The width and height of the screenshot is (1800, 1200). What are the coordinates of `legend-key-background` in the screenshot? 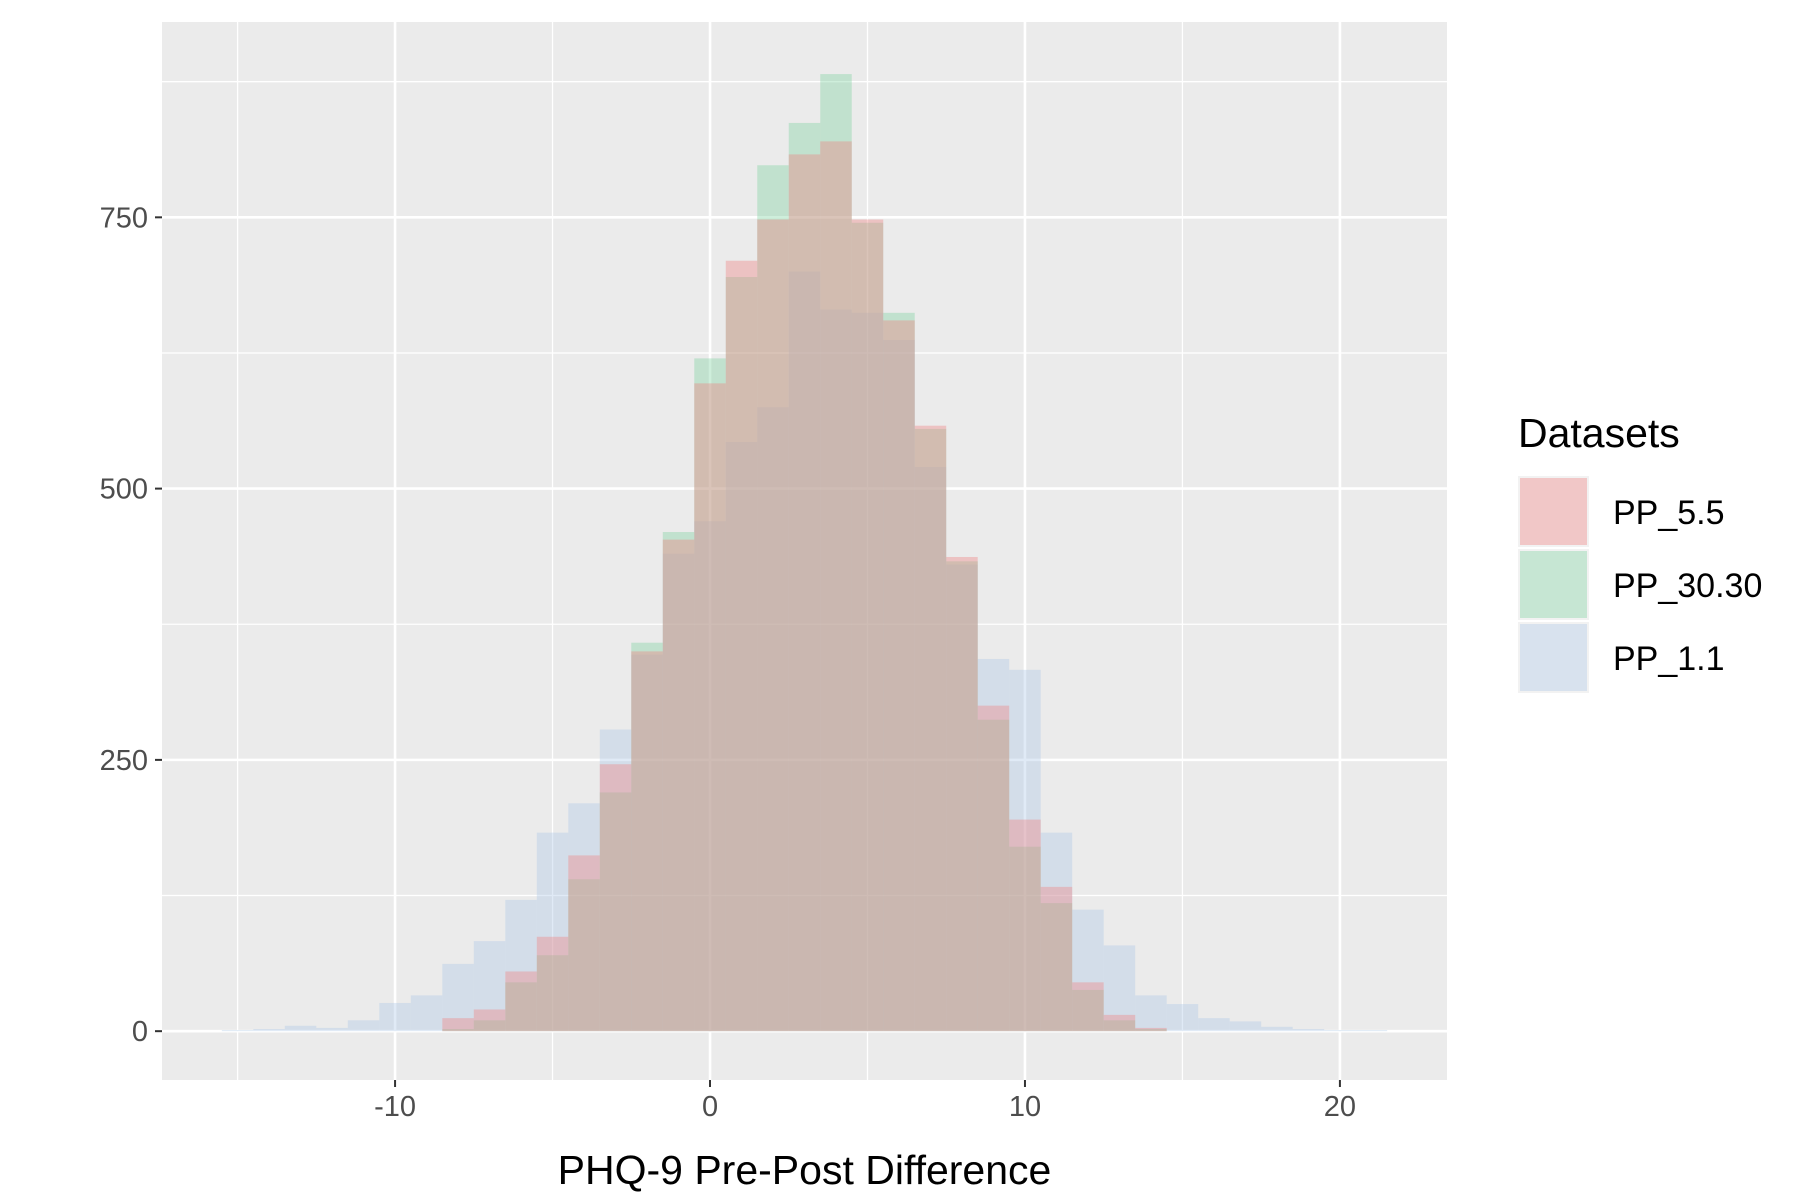 It's located at (1553, 511).